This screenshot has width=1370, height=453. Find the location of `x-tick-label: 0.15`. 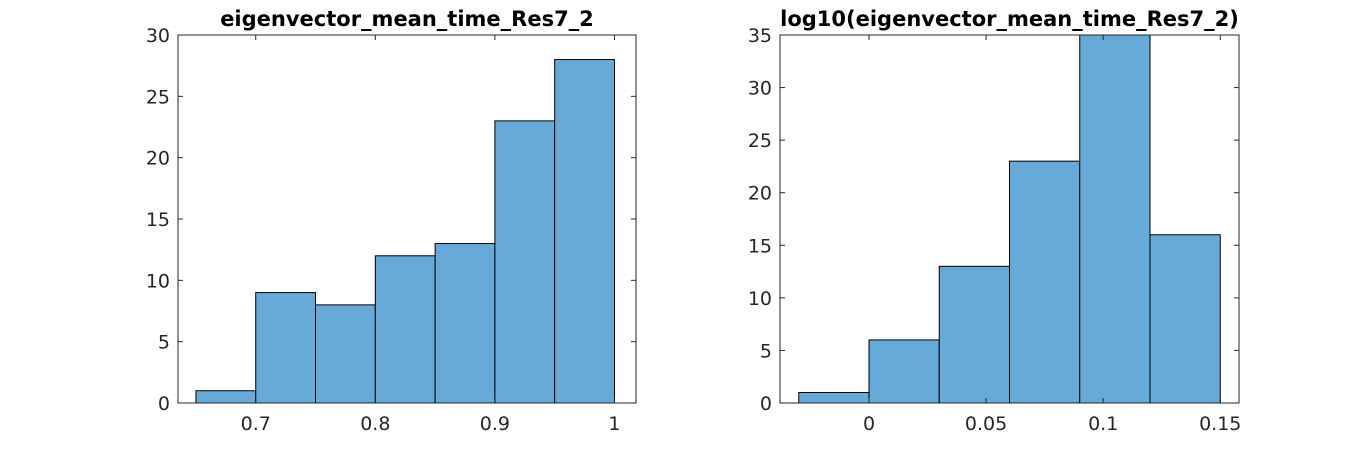

x-tick-label: 0.15 is located at coordinates (1220, 424).